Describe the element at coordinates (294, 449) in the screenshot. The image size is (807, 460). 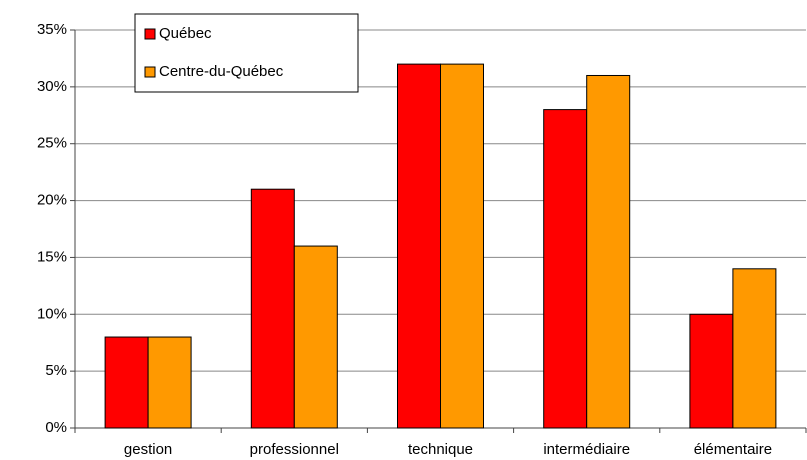
I see `x-tick-label: professionnel` at that location.